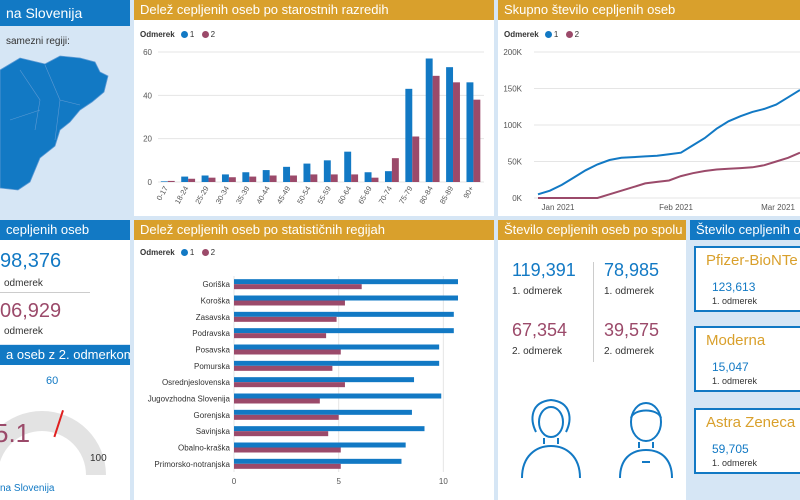 The width and height of the screenshot is (800, 500). Describe the element at coordinates (262, 195) in the screenshot. I see `x-tick-label: 40-44` at that location.